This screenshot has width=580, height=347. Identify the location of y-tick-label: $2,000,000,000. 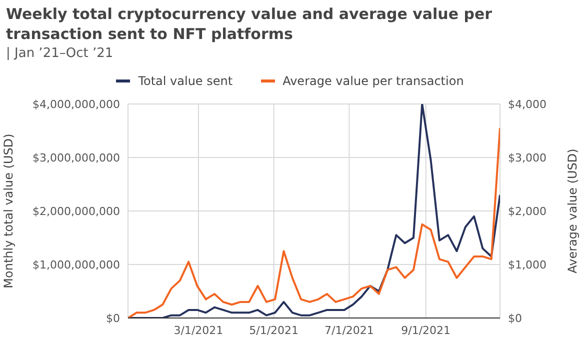
(76, 211).